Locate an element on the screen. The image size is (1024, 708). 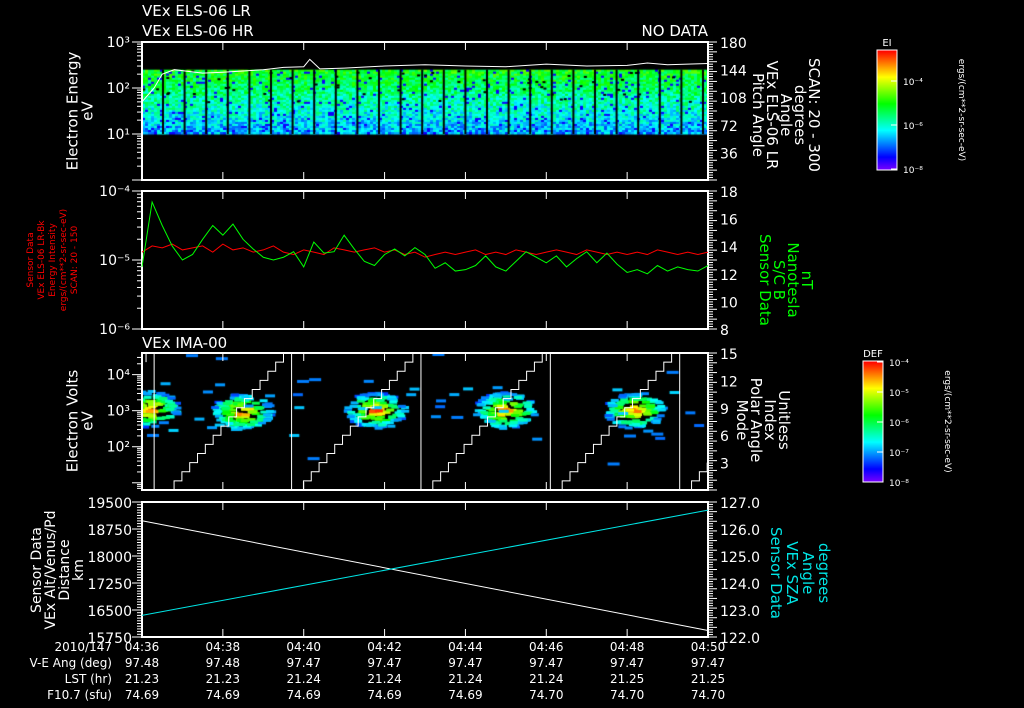
time-axis-value: 04:40 is located at coordinates (303, 647).